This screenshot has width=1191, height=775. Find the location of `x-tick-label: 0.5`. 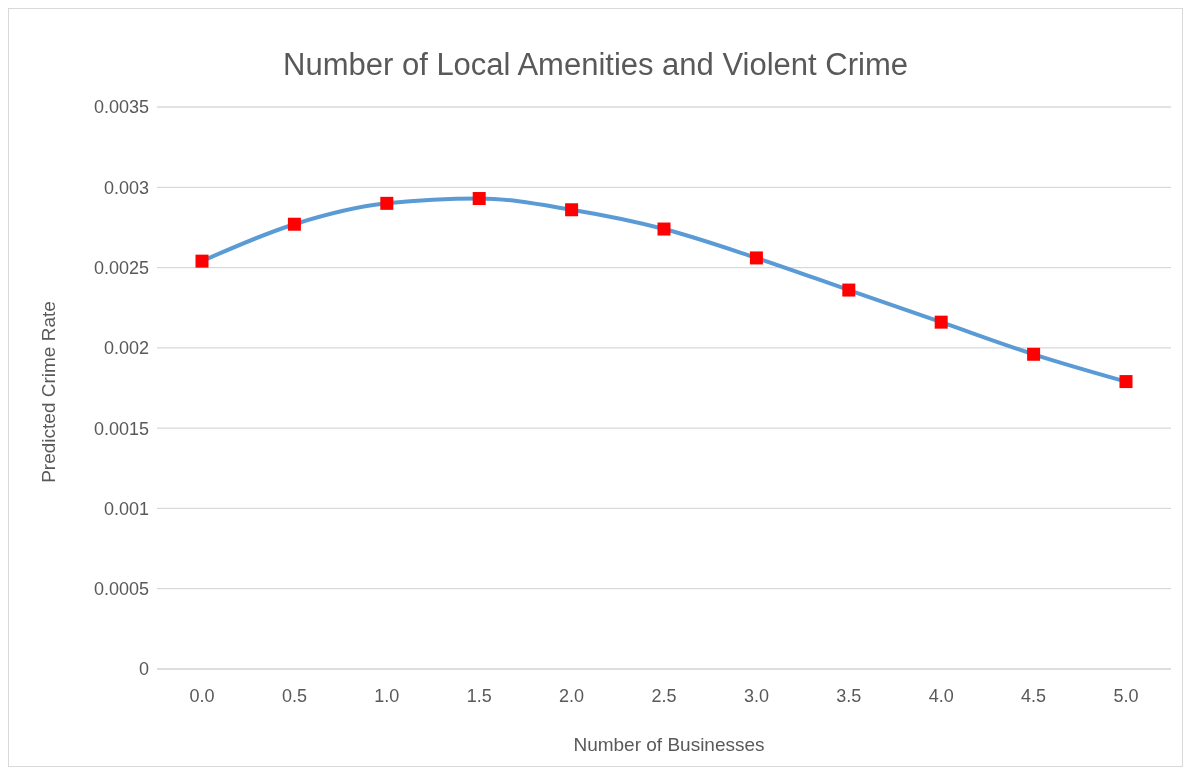

x-tick-label: 0.5 is located at coordinates (294, 695).